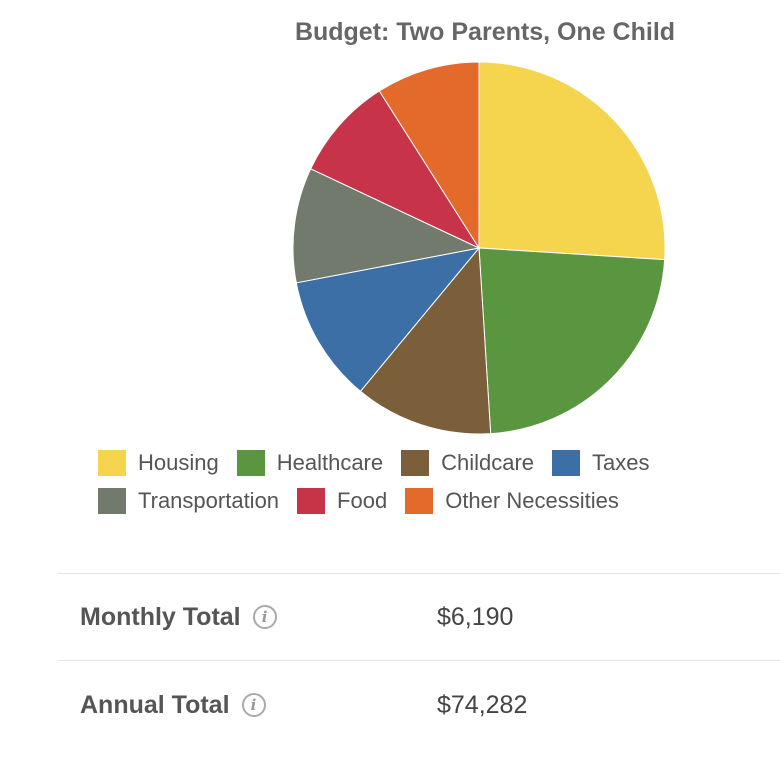  What do you see at coordinates (482, 704) in the screenshot?
I see `annual-total-value: $74,282` at bounding box center [482, 704].